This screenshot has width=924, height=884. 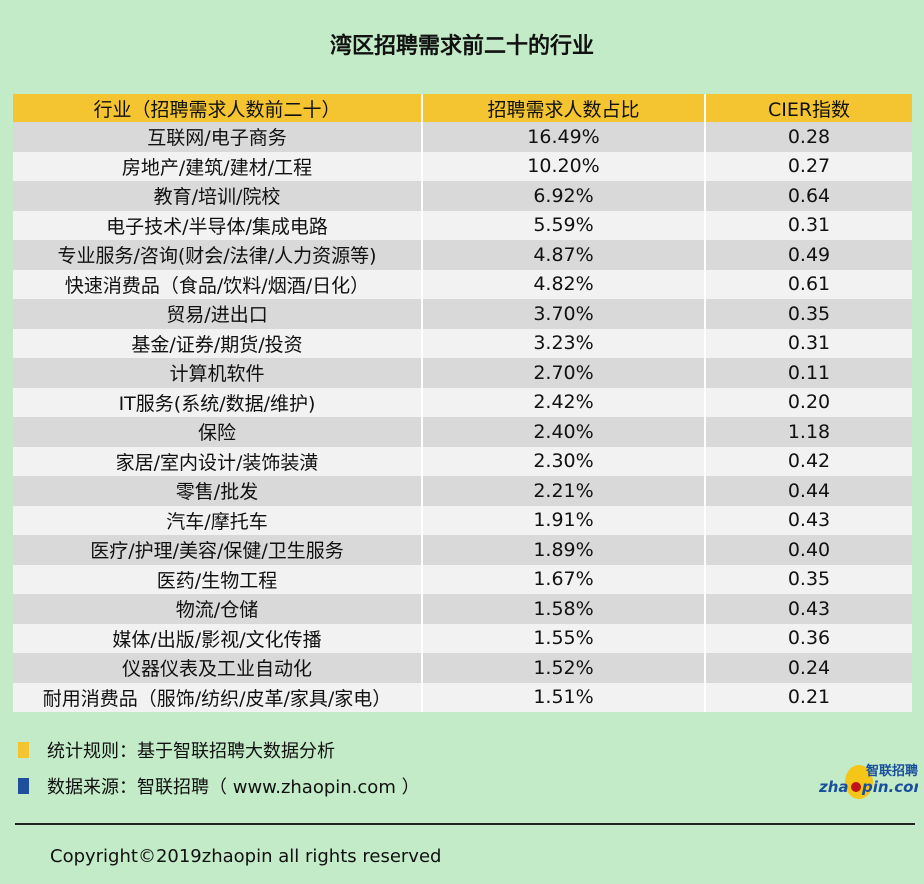 I want to click on yellow-square-icon, so click(x=23, y=750).